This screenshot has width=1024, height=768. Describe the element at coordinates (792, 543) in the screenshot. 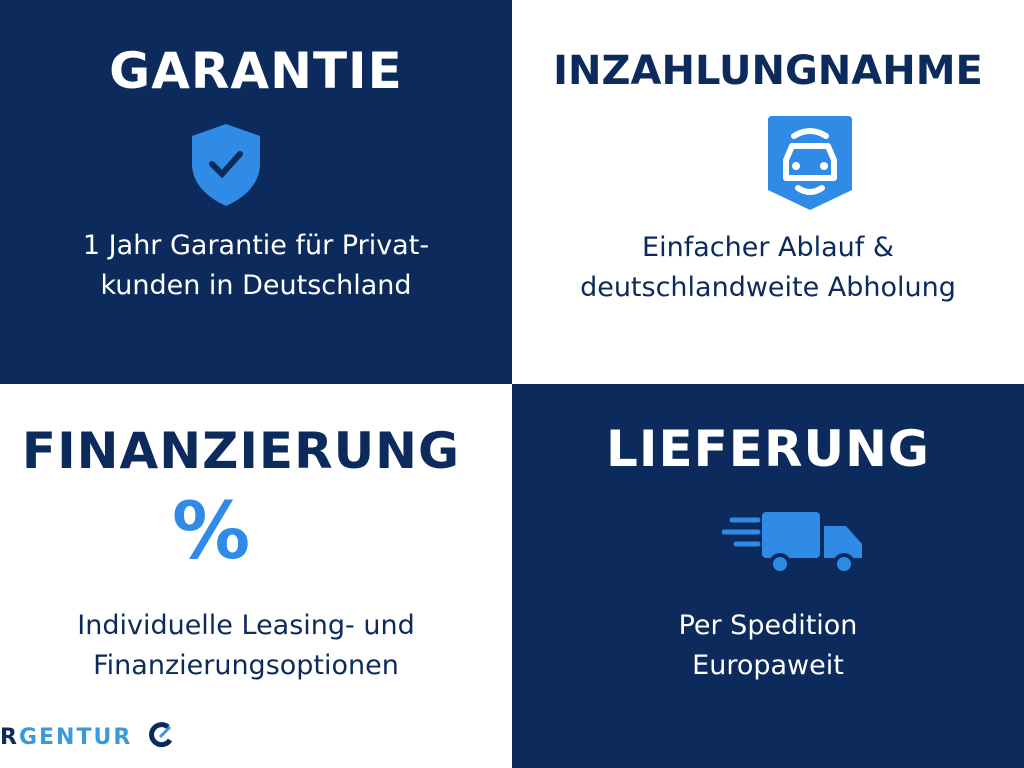

I see `delivery-truck-icon` at that location.